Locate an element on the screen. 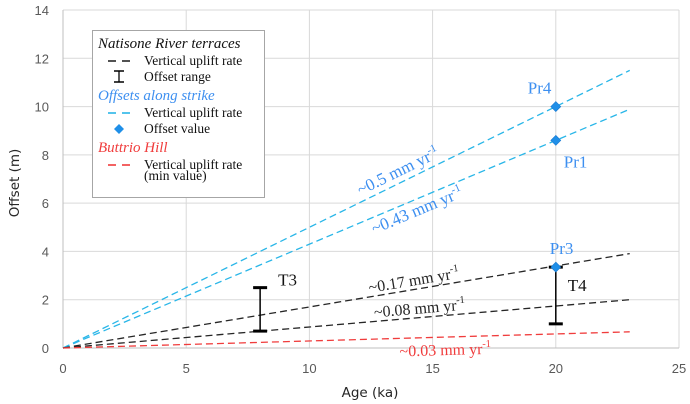 Image resolution: width=690 pixels, height=404 pixels. x-tick-label: 20 is located at coordinates (556, 368).